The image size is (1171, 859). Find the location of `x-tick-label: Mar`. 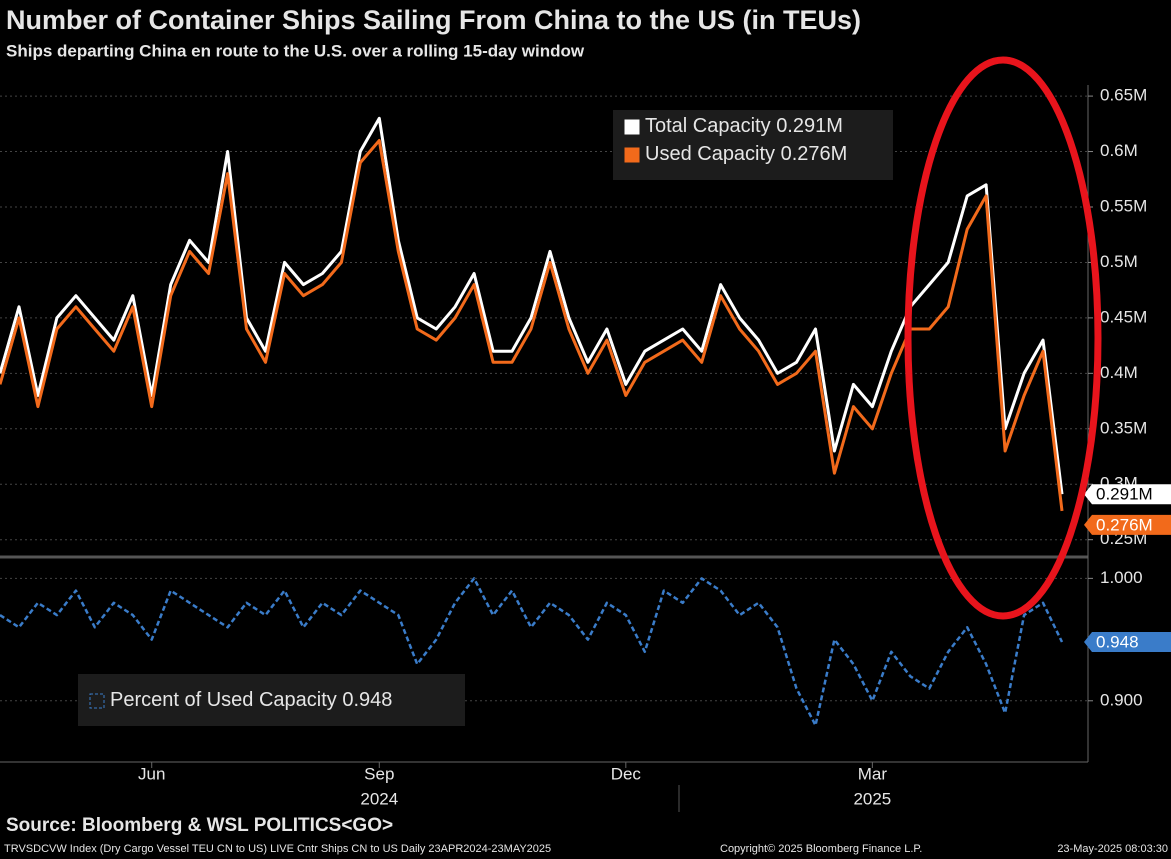

x-tick-label: Mar is located at coordinates (873, 773).